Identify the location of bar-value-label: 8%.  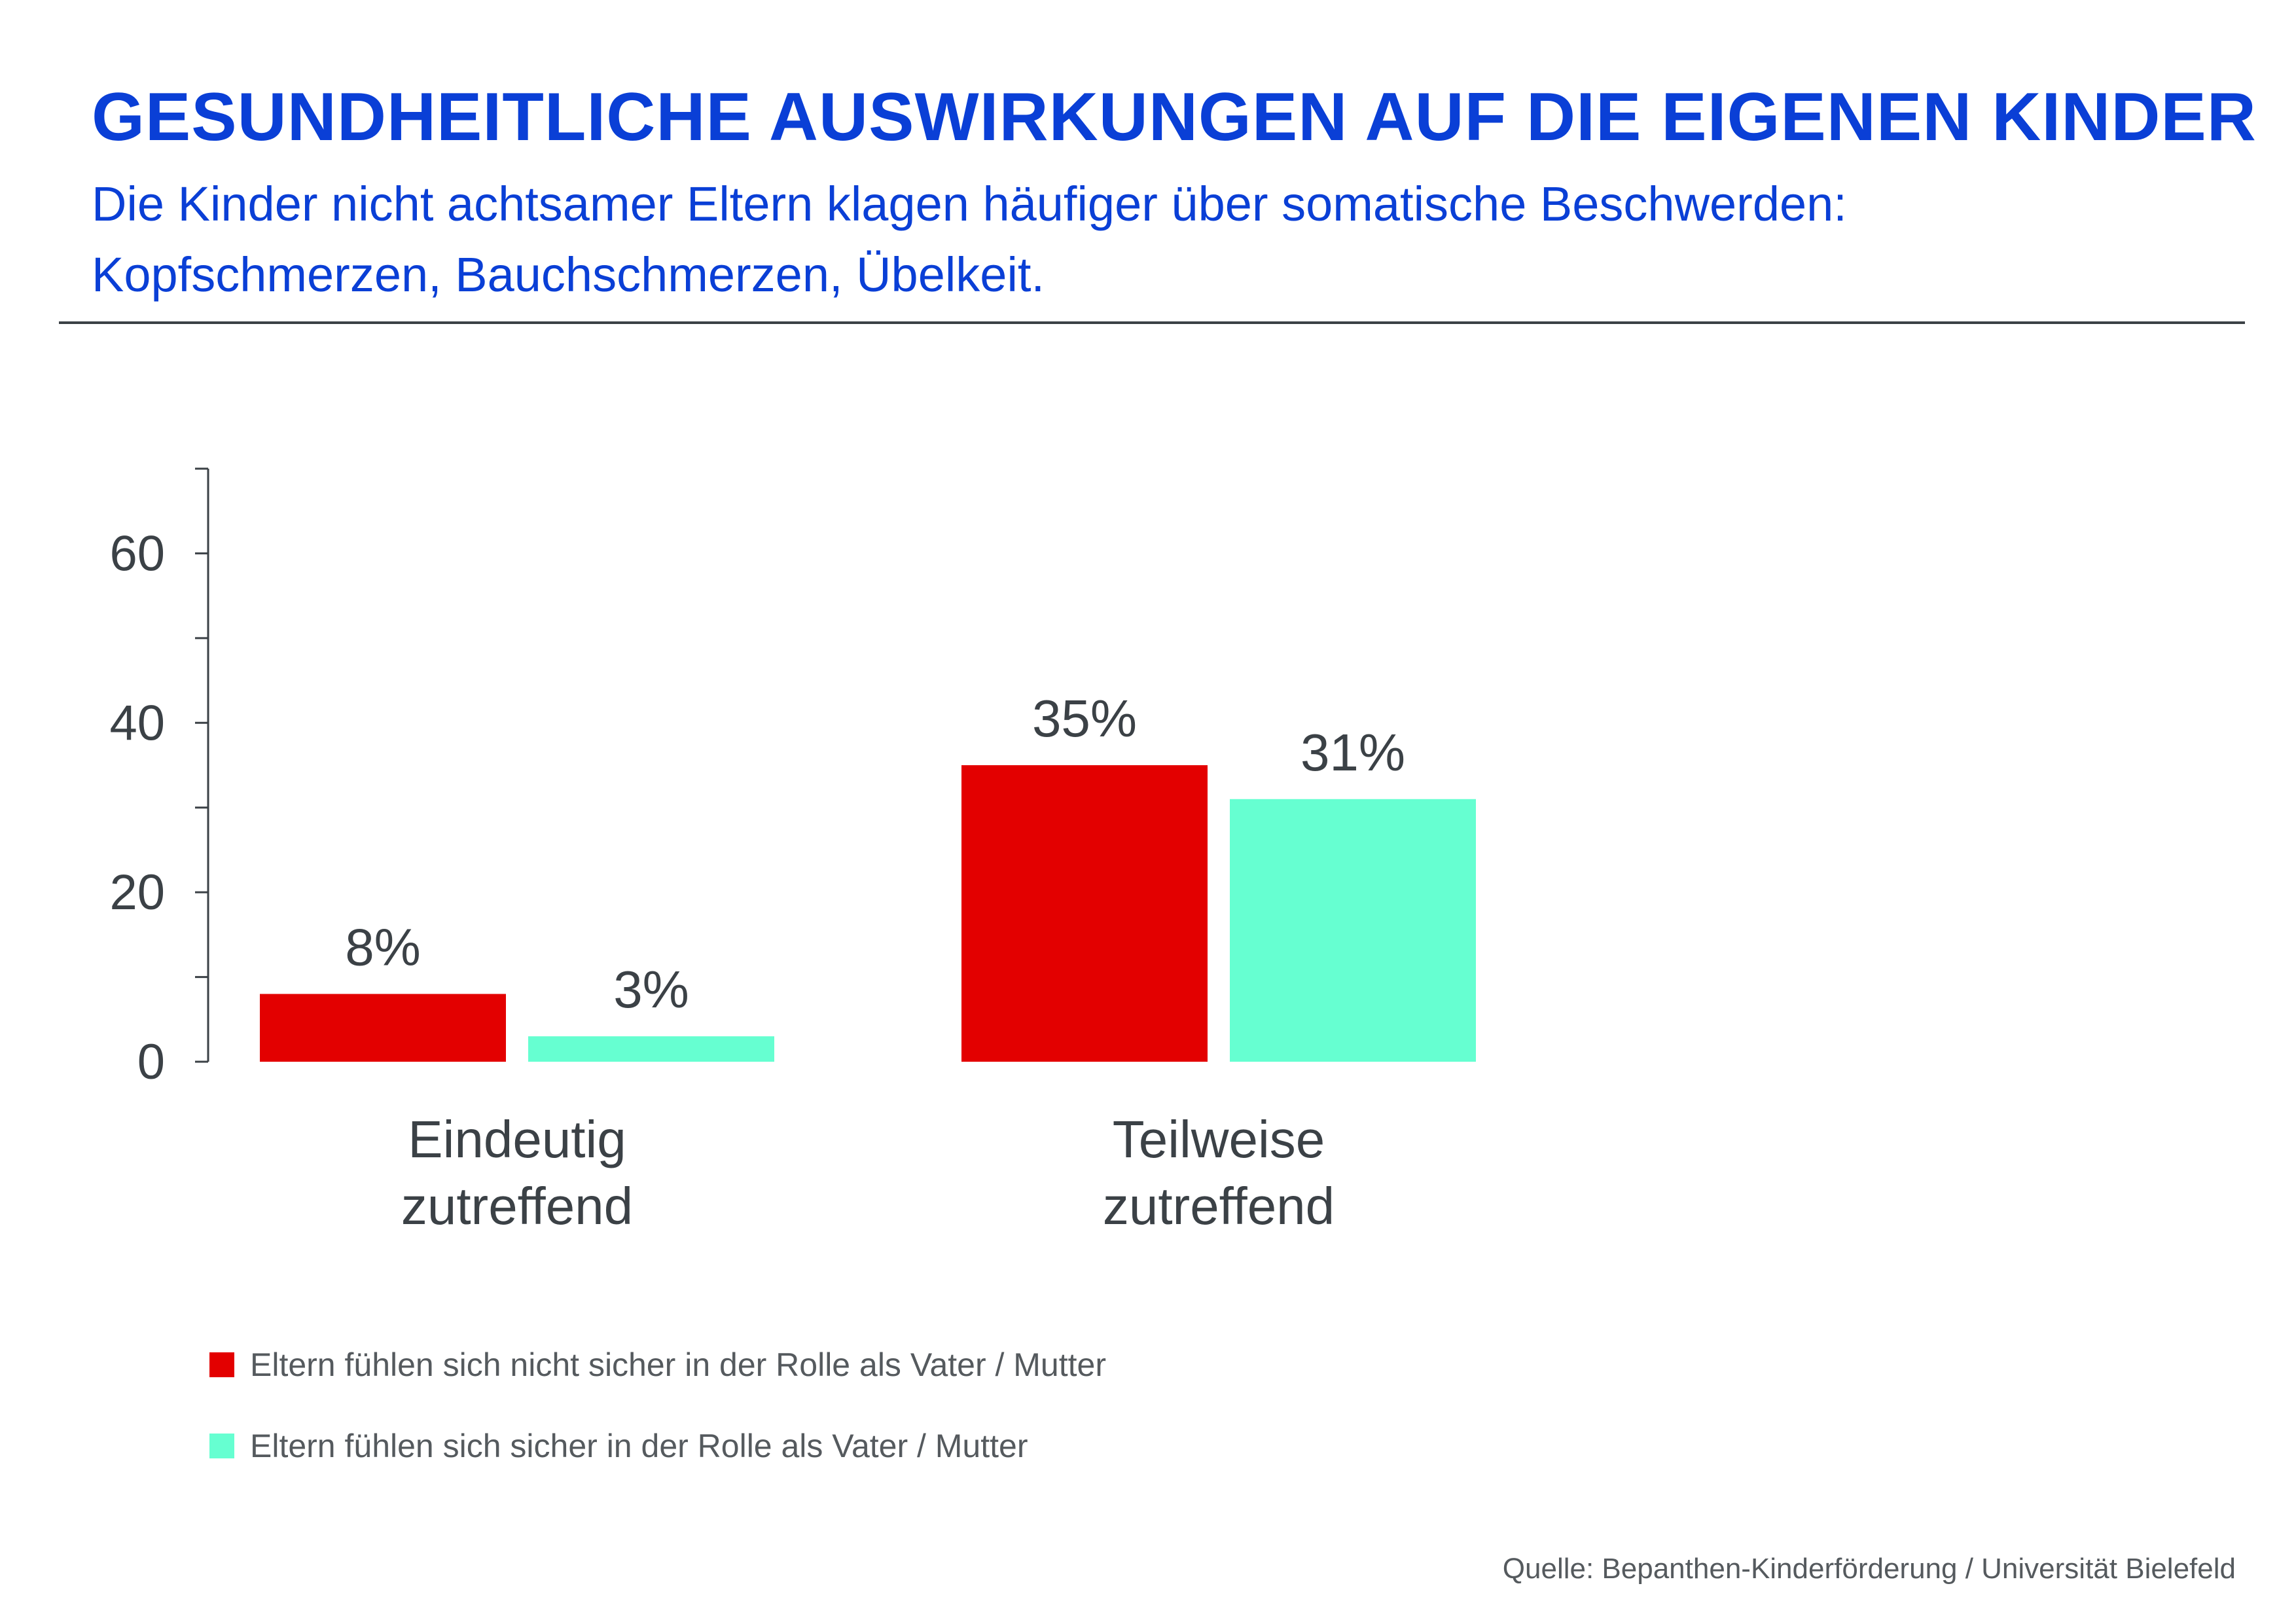
(383, 947).